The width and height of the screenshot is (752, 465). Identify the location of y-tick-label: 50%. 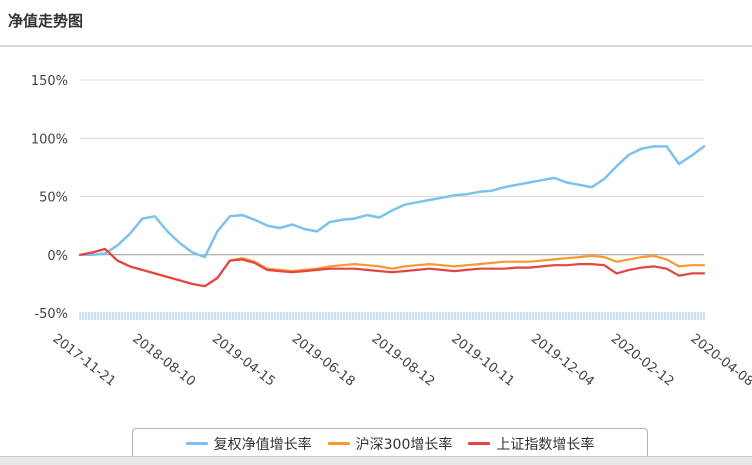
(53, 198).